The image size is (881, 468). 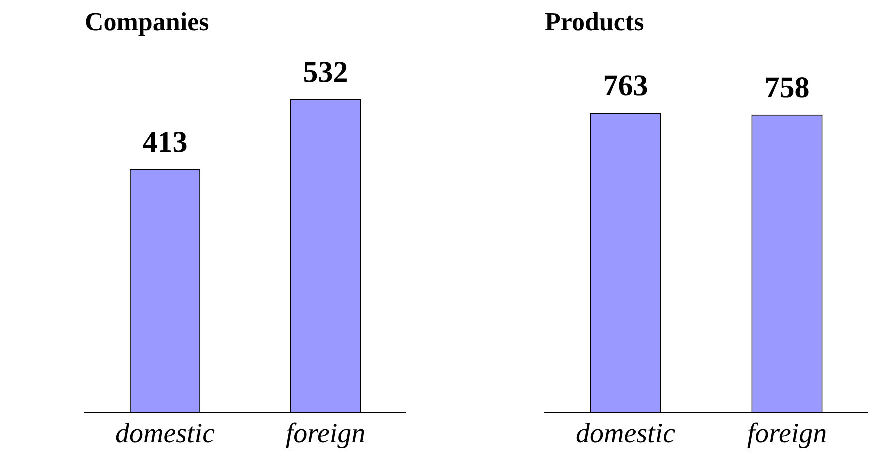 What do you see at coordinates (594, 21) in the screenshot?
I see `chart-title: Products` at bounding box center [594, 21].